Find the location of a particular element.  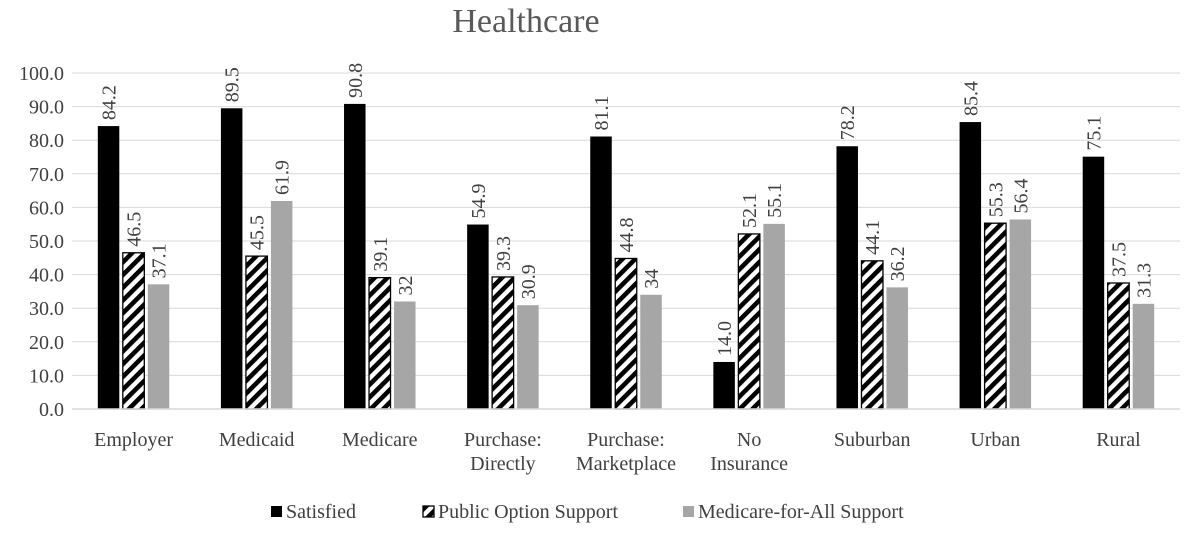

data-label: 84.2 is located at coordinates (110, 102).